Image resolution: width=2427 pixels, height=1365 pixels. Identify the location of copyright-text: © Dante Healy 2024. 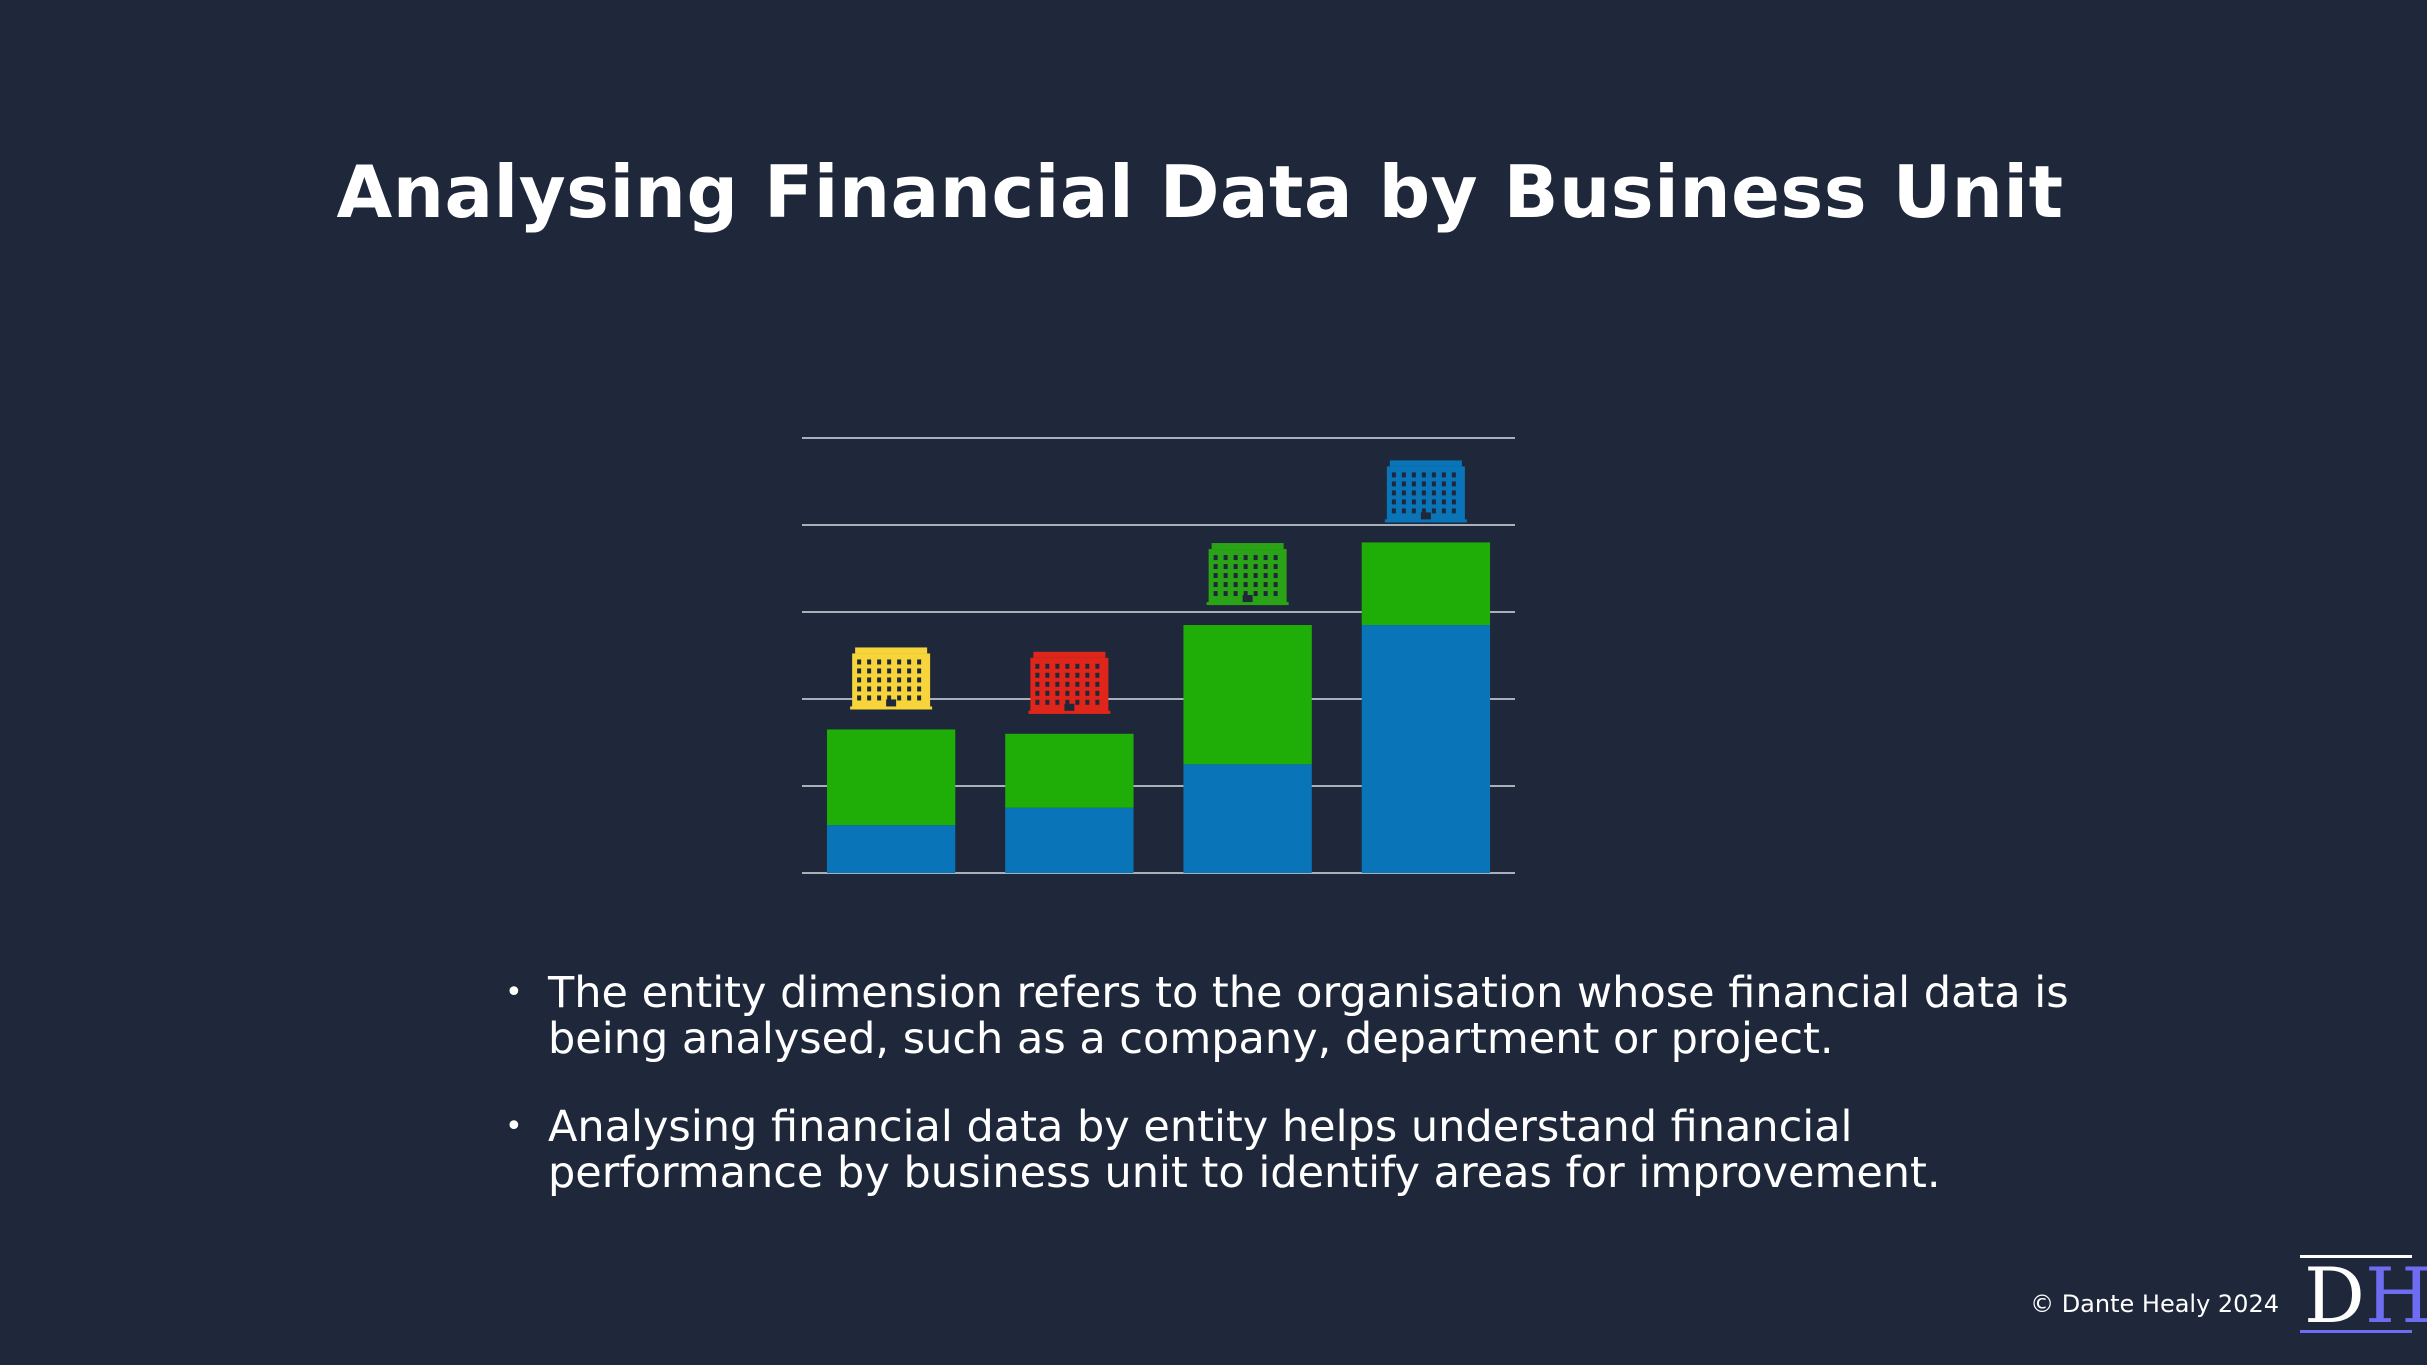
(2154, 1304).